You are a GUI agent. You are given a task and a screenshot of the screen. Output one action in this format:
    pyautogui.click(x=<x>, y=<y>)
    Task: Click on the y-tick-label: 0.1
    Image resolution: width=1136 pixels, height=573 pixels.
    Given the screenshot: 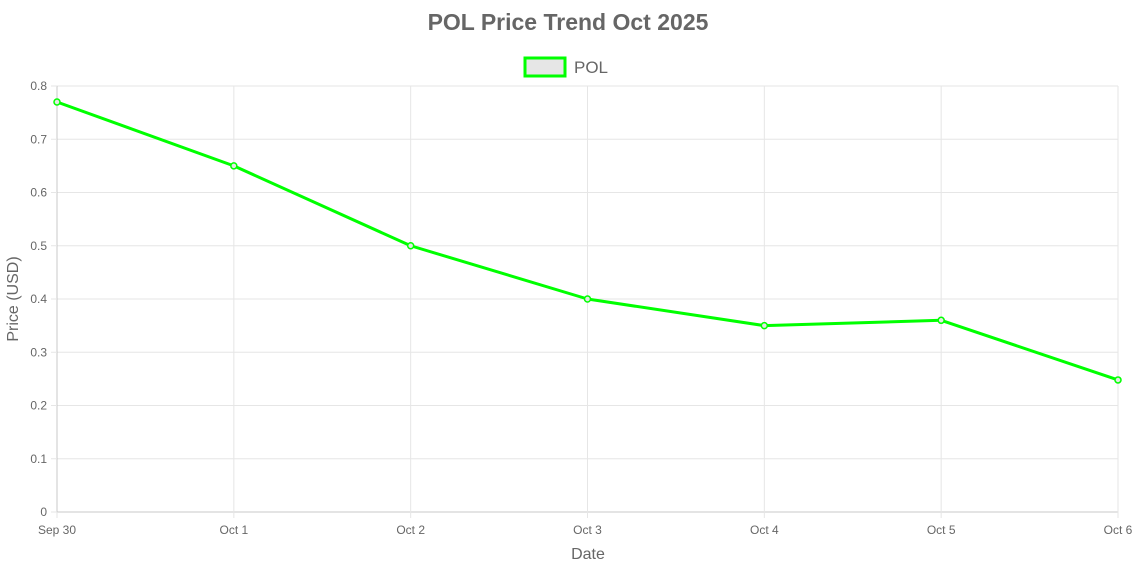 What is the action you would take?
    pyautogui.click(x=38, y=459)
    